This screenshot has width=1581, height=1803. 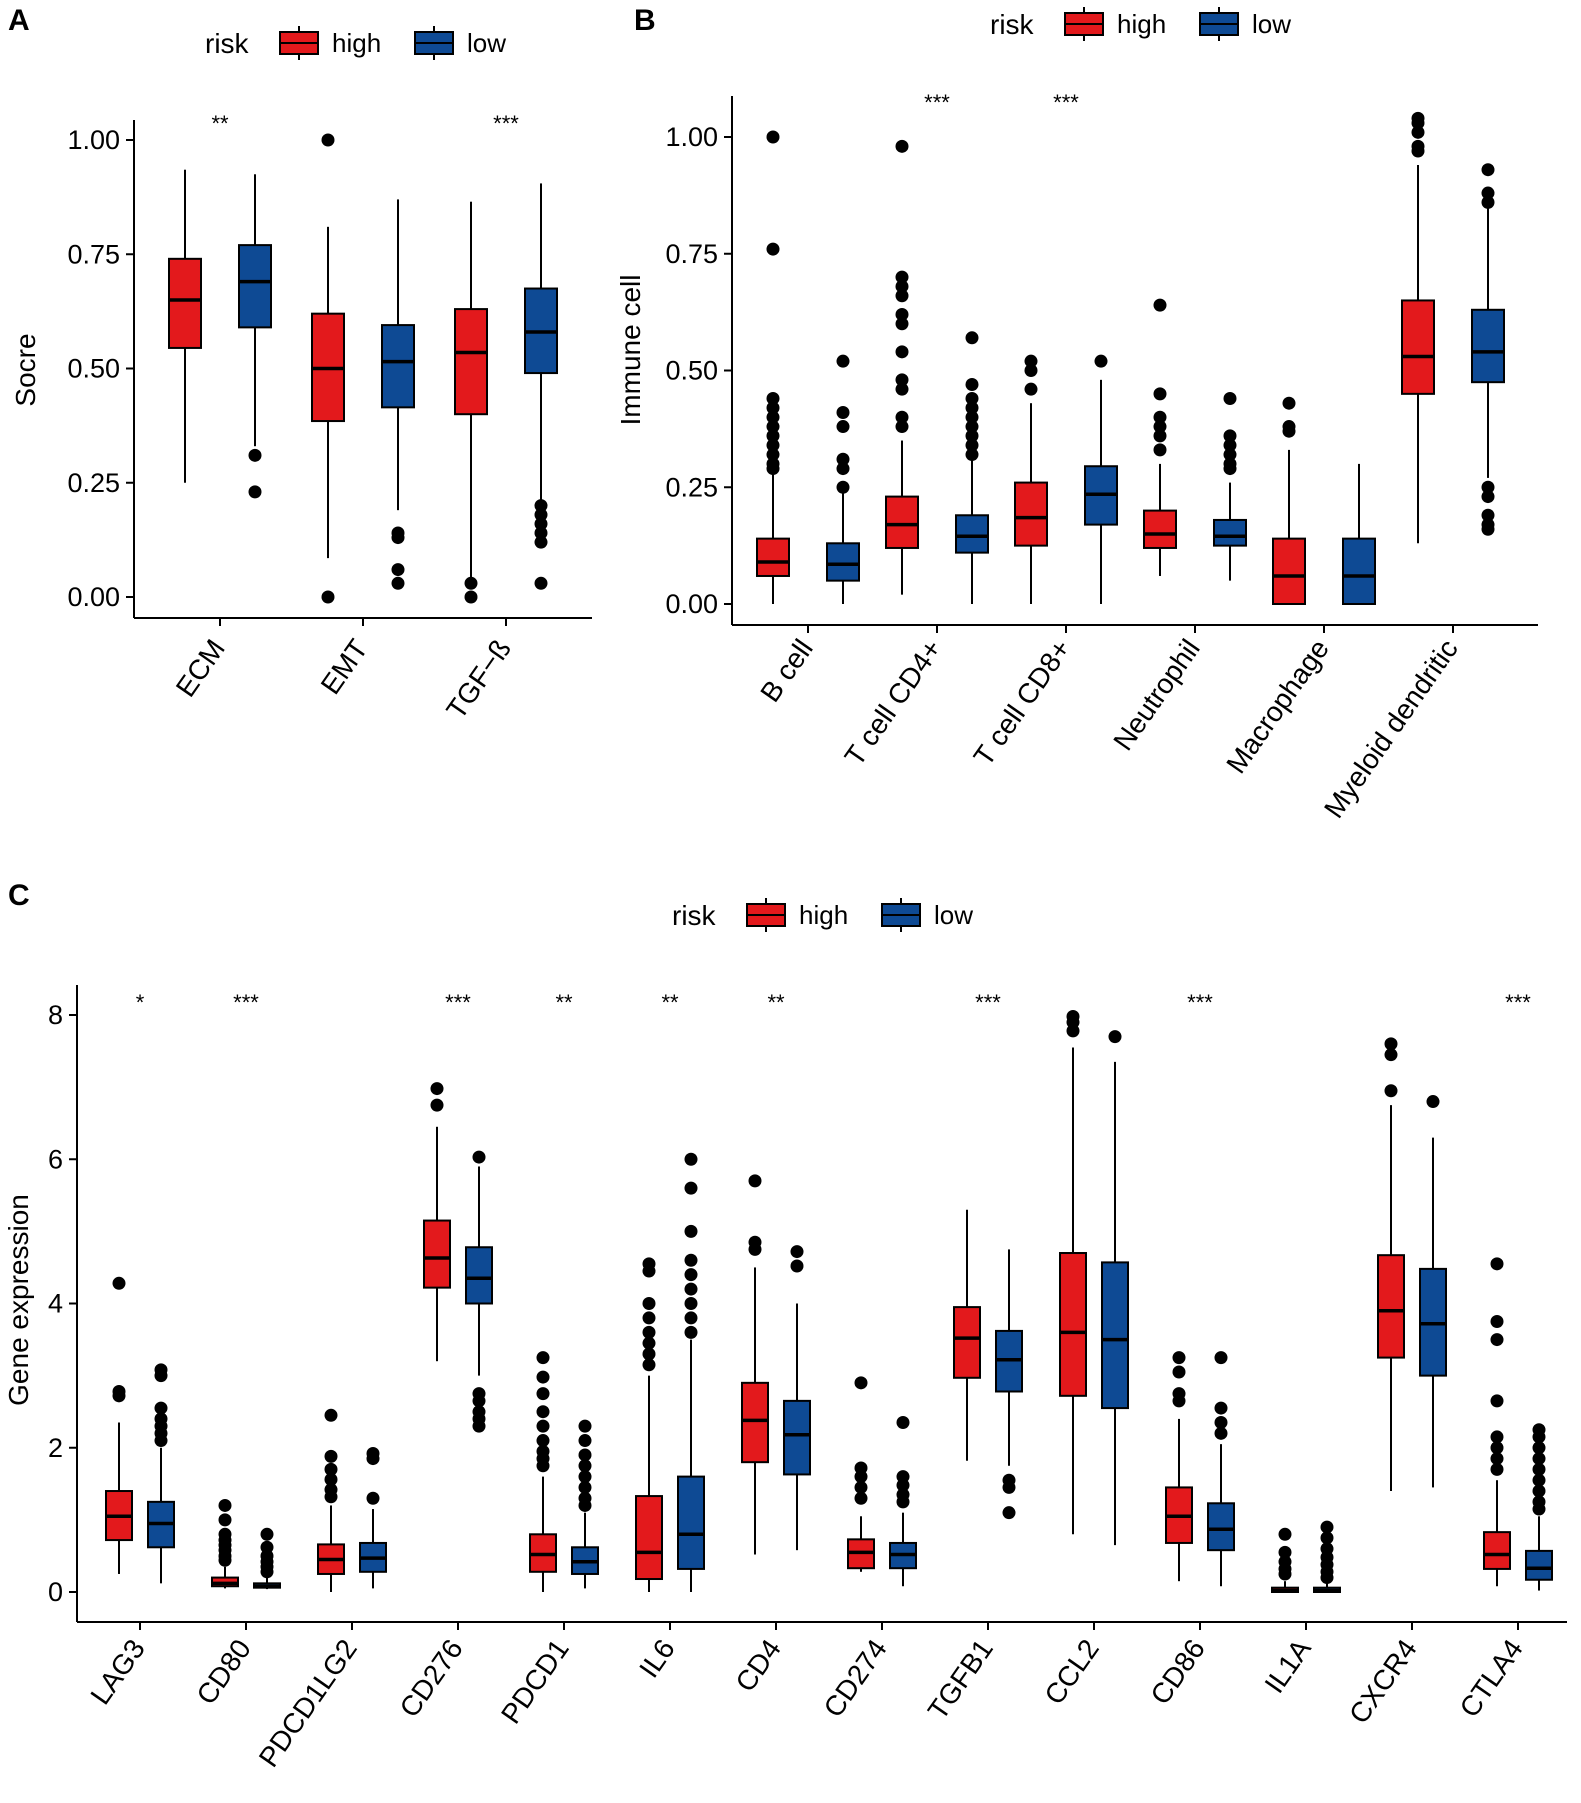 What do you see at coordinates (93, 597) in the screenshot?
I see `y-tick-label: 0.00` at bounding box center [93, 597].